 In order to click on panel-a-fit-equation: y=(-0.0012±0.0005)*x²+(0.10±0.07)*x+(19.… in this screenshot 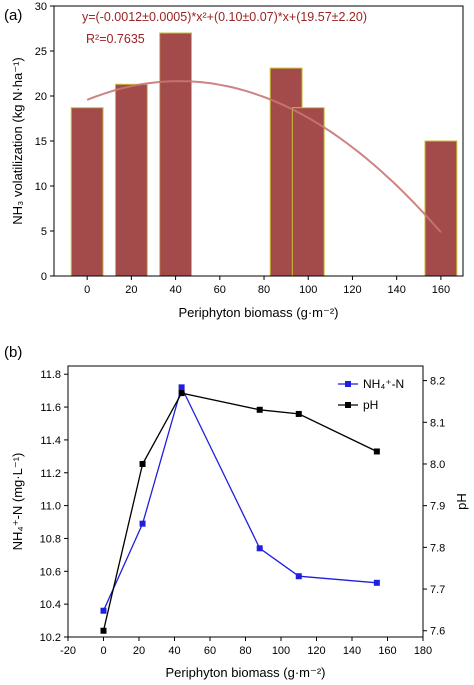, I will do `click(224, 17)`.